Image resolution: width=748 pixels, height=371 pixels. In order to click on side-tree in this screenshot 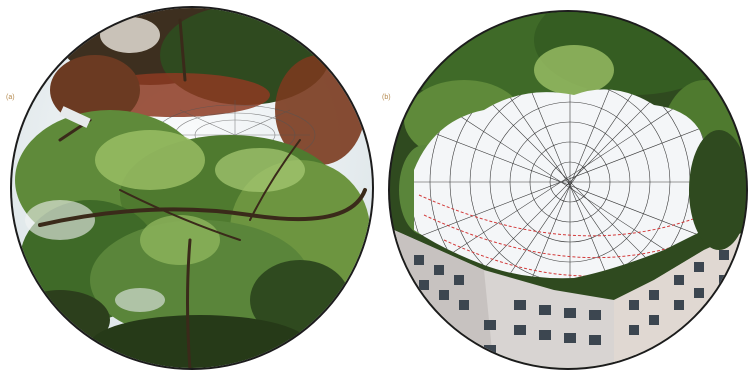, I will do `click(717, 190)`.